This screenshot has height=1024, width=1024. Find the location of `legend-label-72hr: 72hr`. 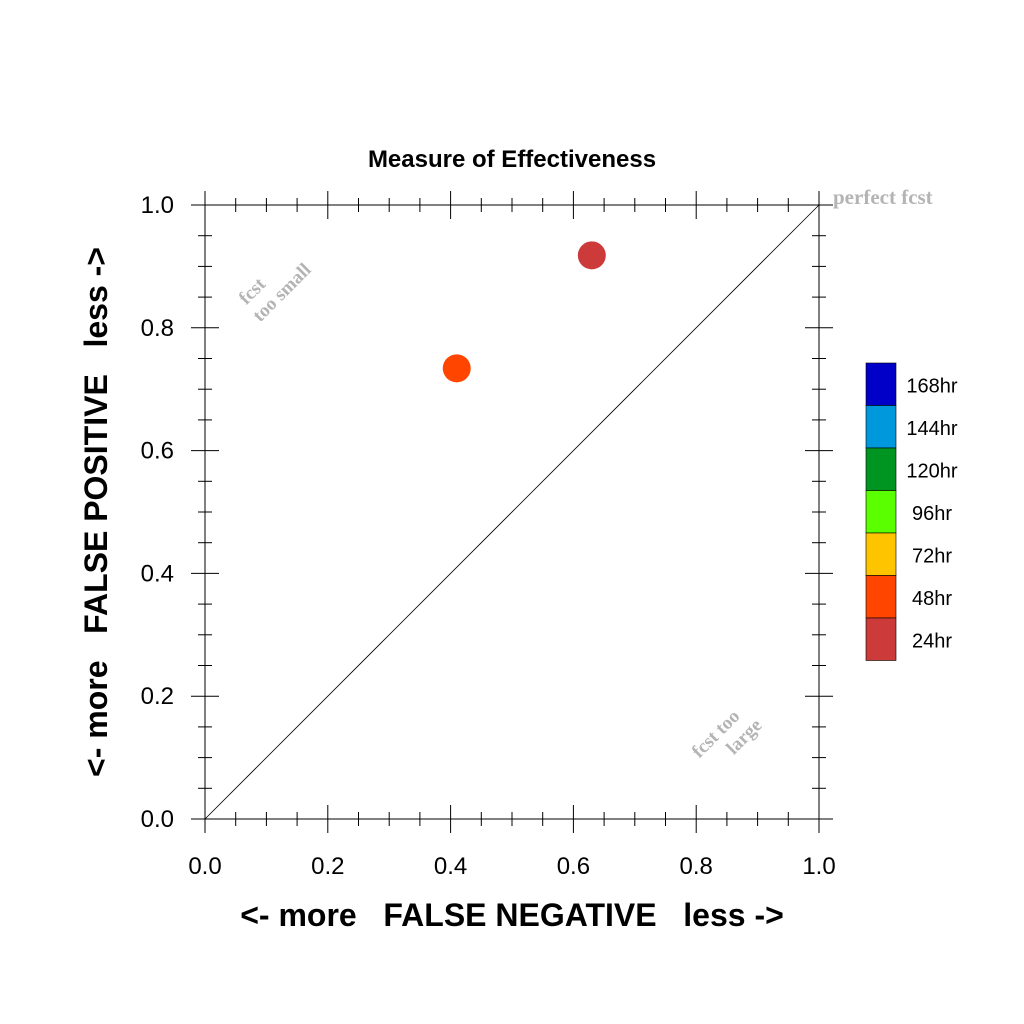

legend-label-72hr: 72hr is located at coordinates (932, 556).